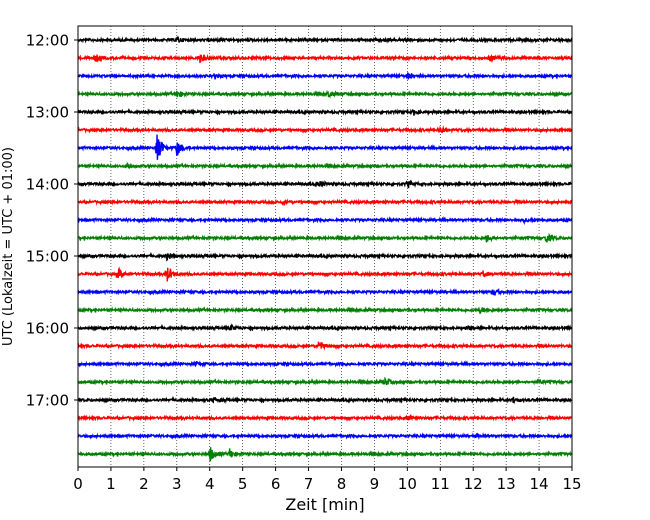 This screenshot has width=650, height=520. What do you see at coordinates (276, 484) in the screenshot?
I see `x-tick-label-6: 6` at bounding box center [276, 484].